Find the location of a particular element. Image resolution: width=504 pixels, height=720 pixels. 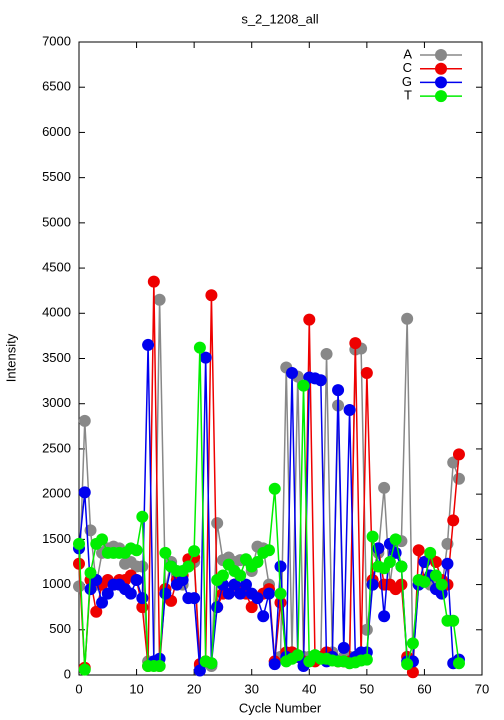

y-tick-label: 6000 is located at coordinates (56, 131).